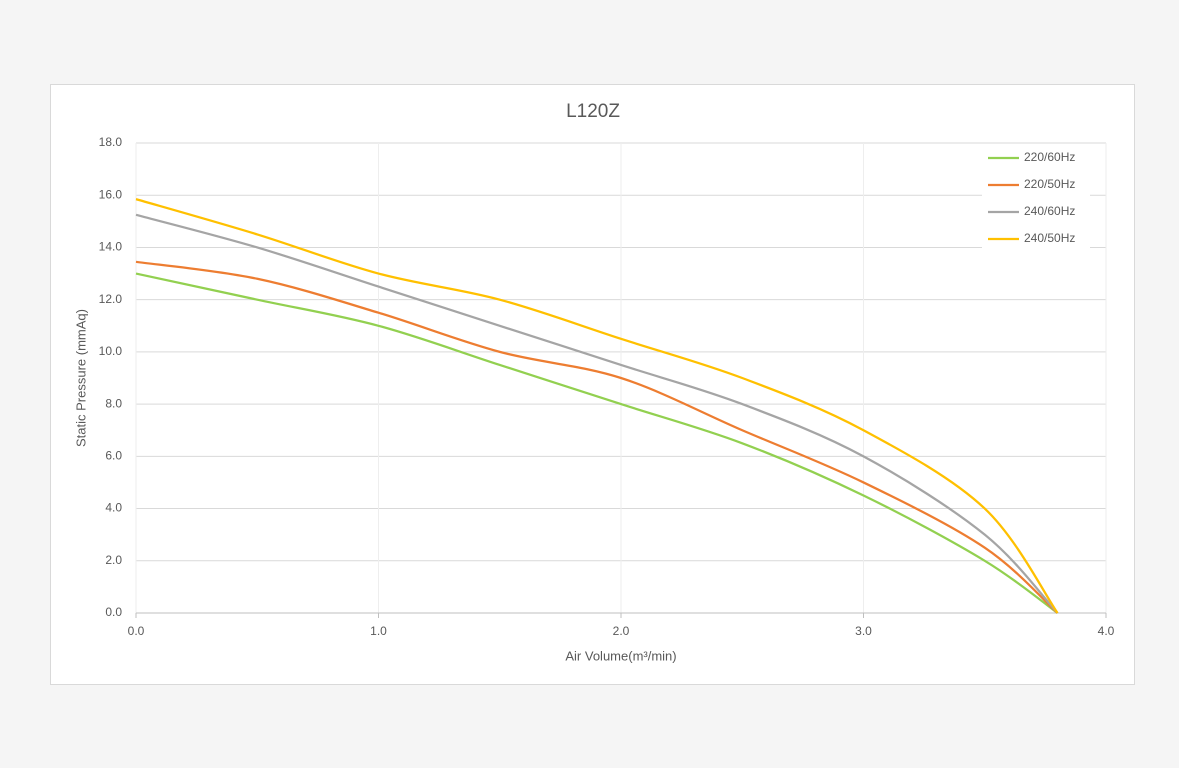 The width and height of the screenshot is (1179, 768). I want to click on y-tick-label: 10.0, so click(111, 351).